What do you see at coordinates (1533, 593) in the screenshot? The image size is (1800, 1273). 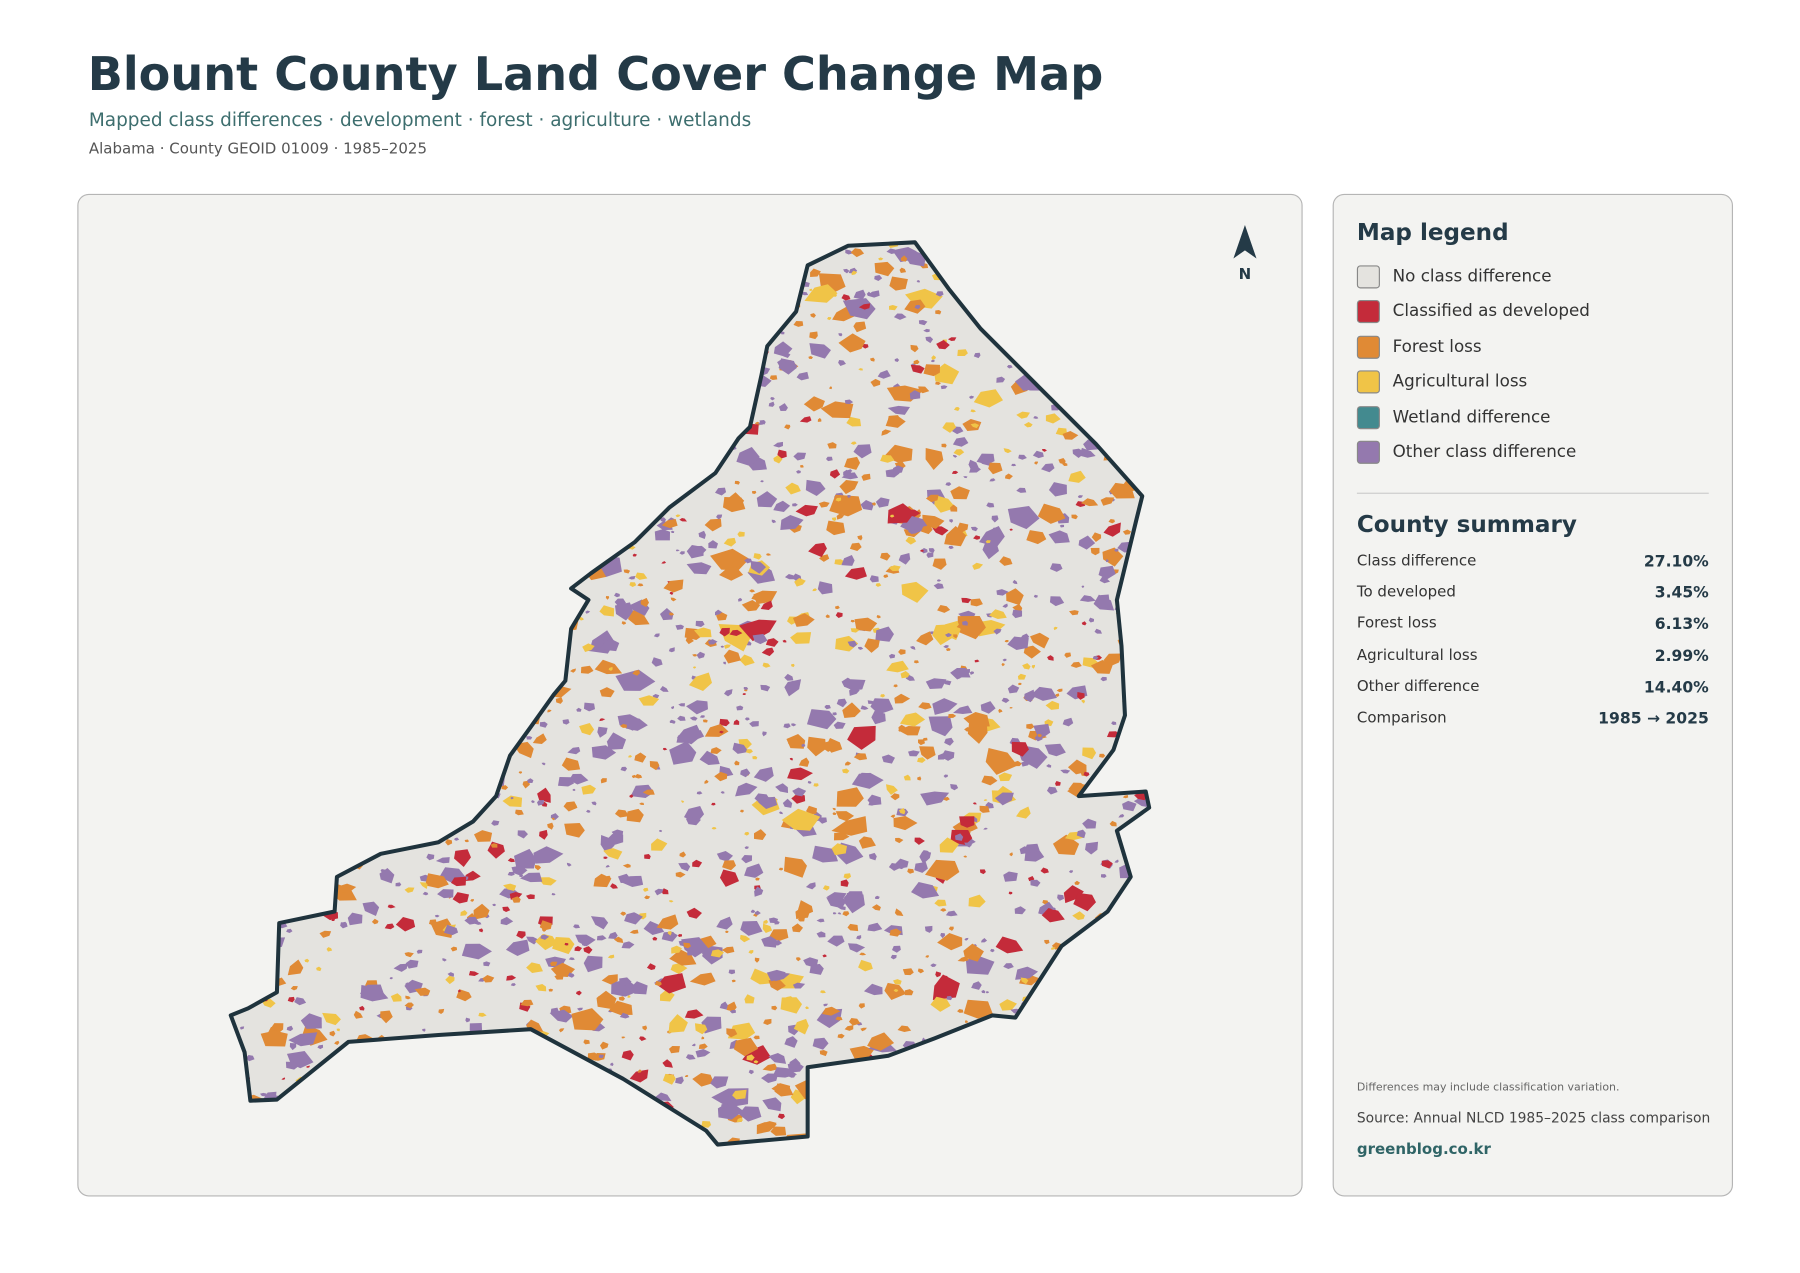 I see `summary-row: To developed 3.45%` at bounding box center [1533, 593].